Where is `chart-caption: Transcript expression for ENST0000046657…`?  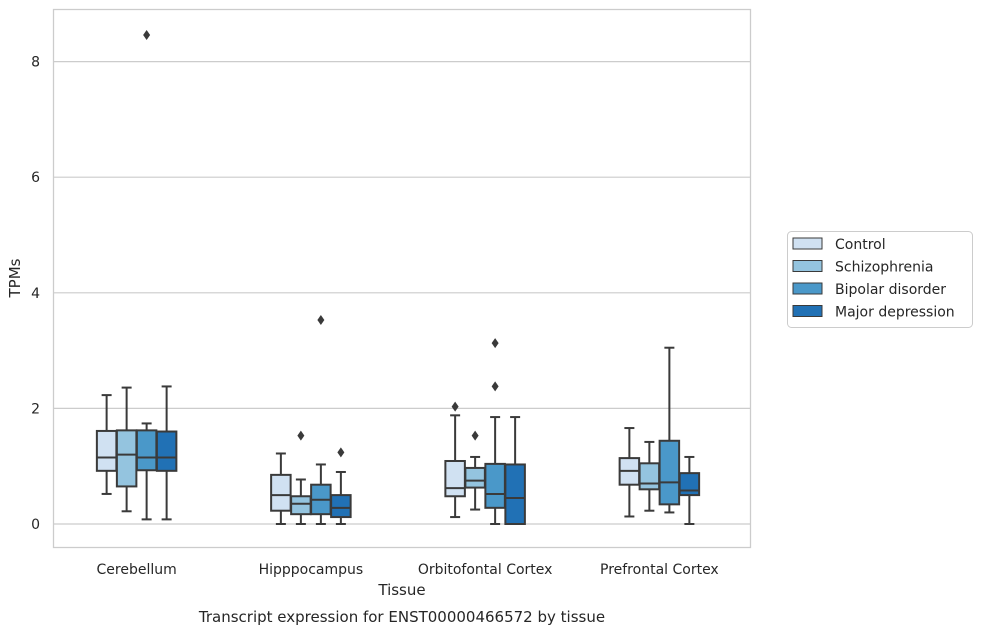 chart-caption: Transcript expression for ENST0000046657… is located at coordinates (401, 617).